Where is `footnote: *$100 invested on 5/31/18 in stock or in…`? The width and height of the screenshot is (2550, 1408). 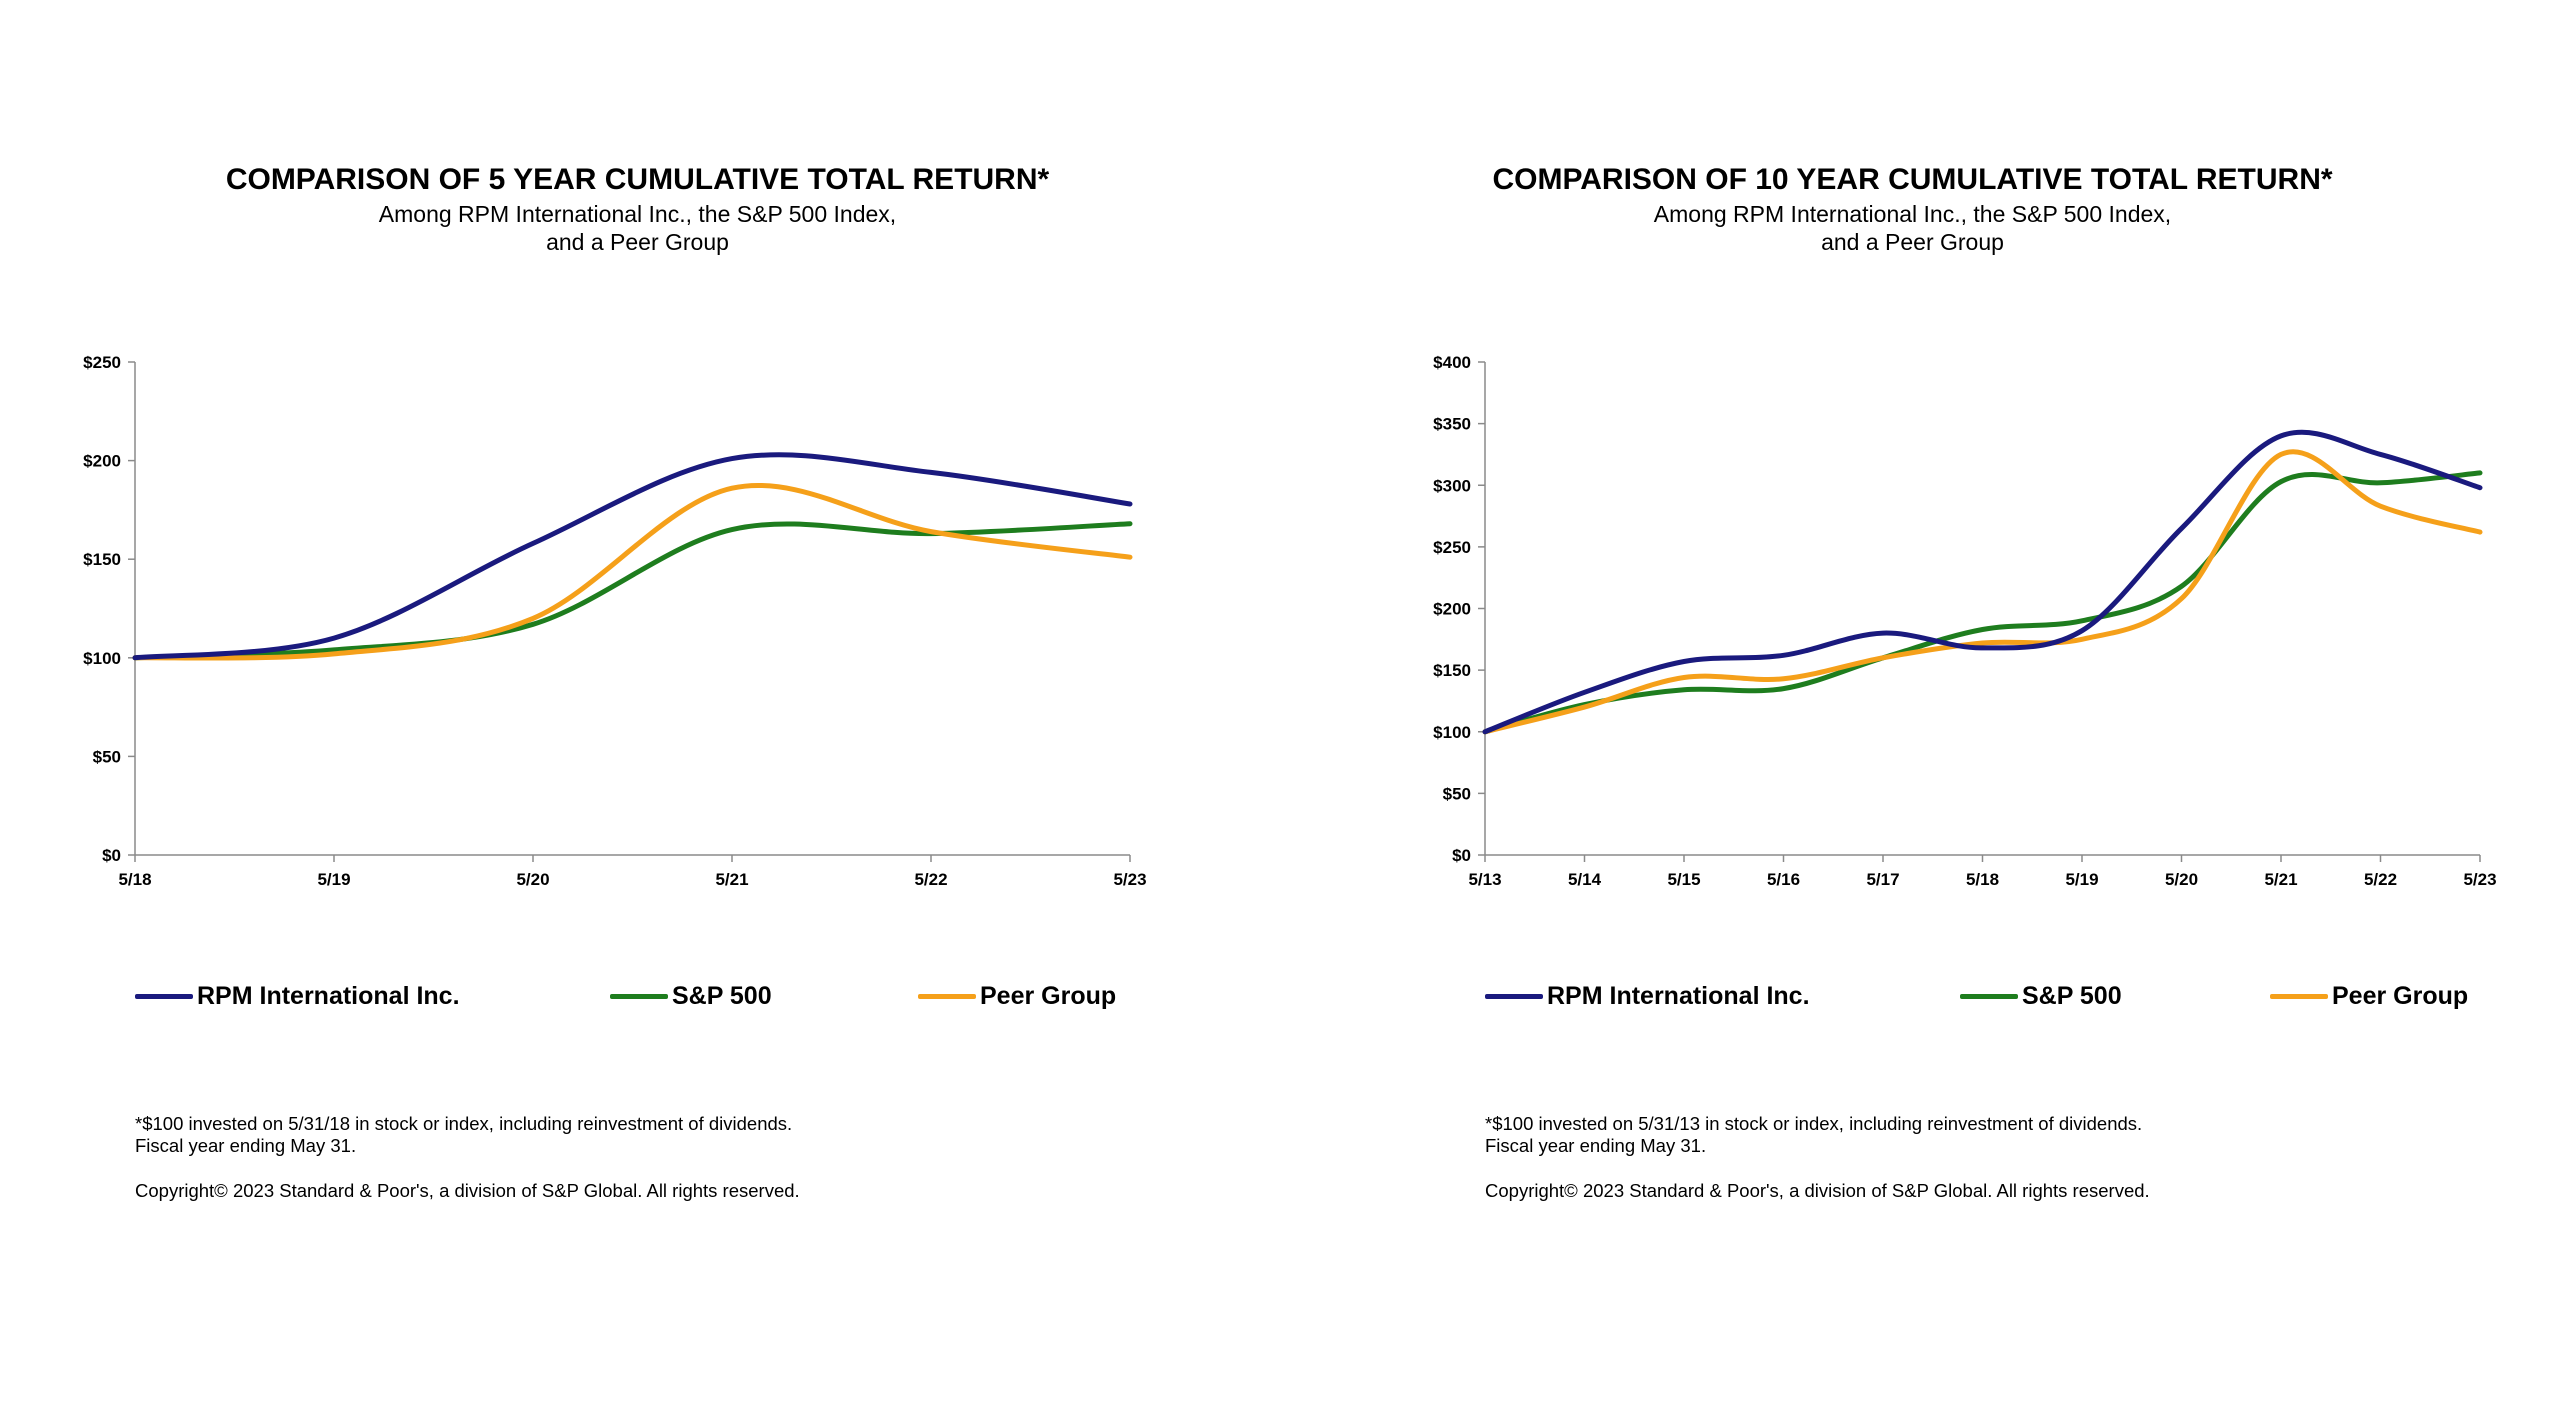
footnote: *$100 invested on 5/31/18 in stock or in… is located at coordinates (463, 1135).